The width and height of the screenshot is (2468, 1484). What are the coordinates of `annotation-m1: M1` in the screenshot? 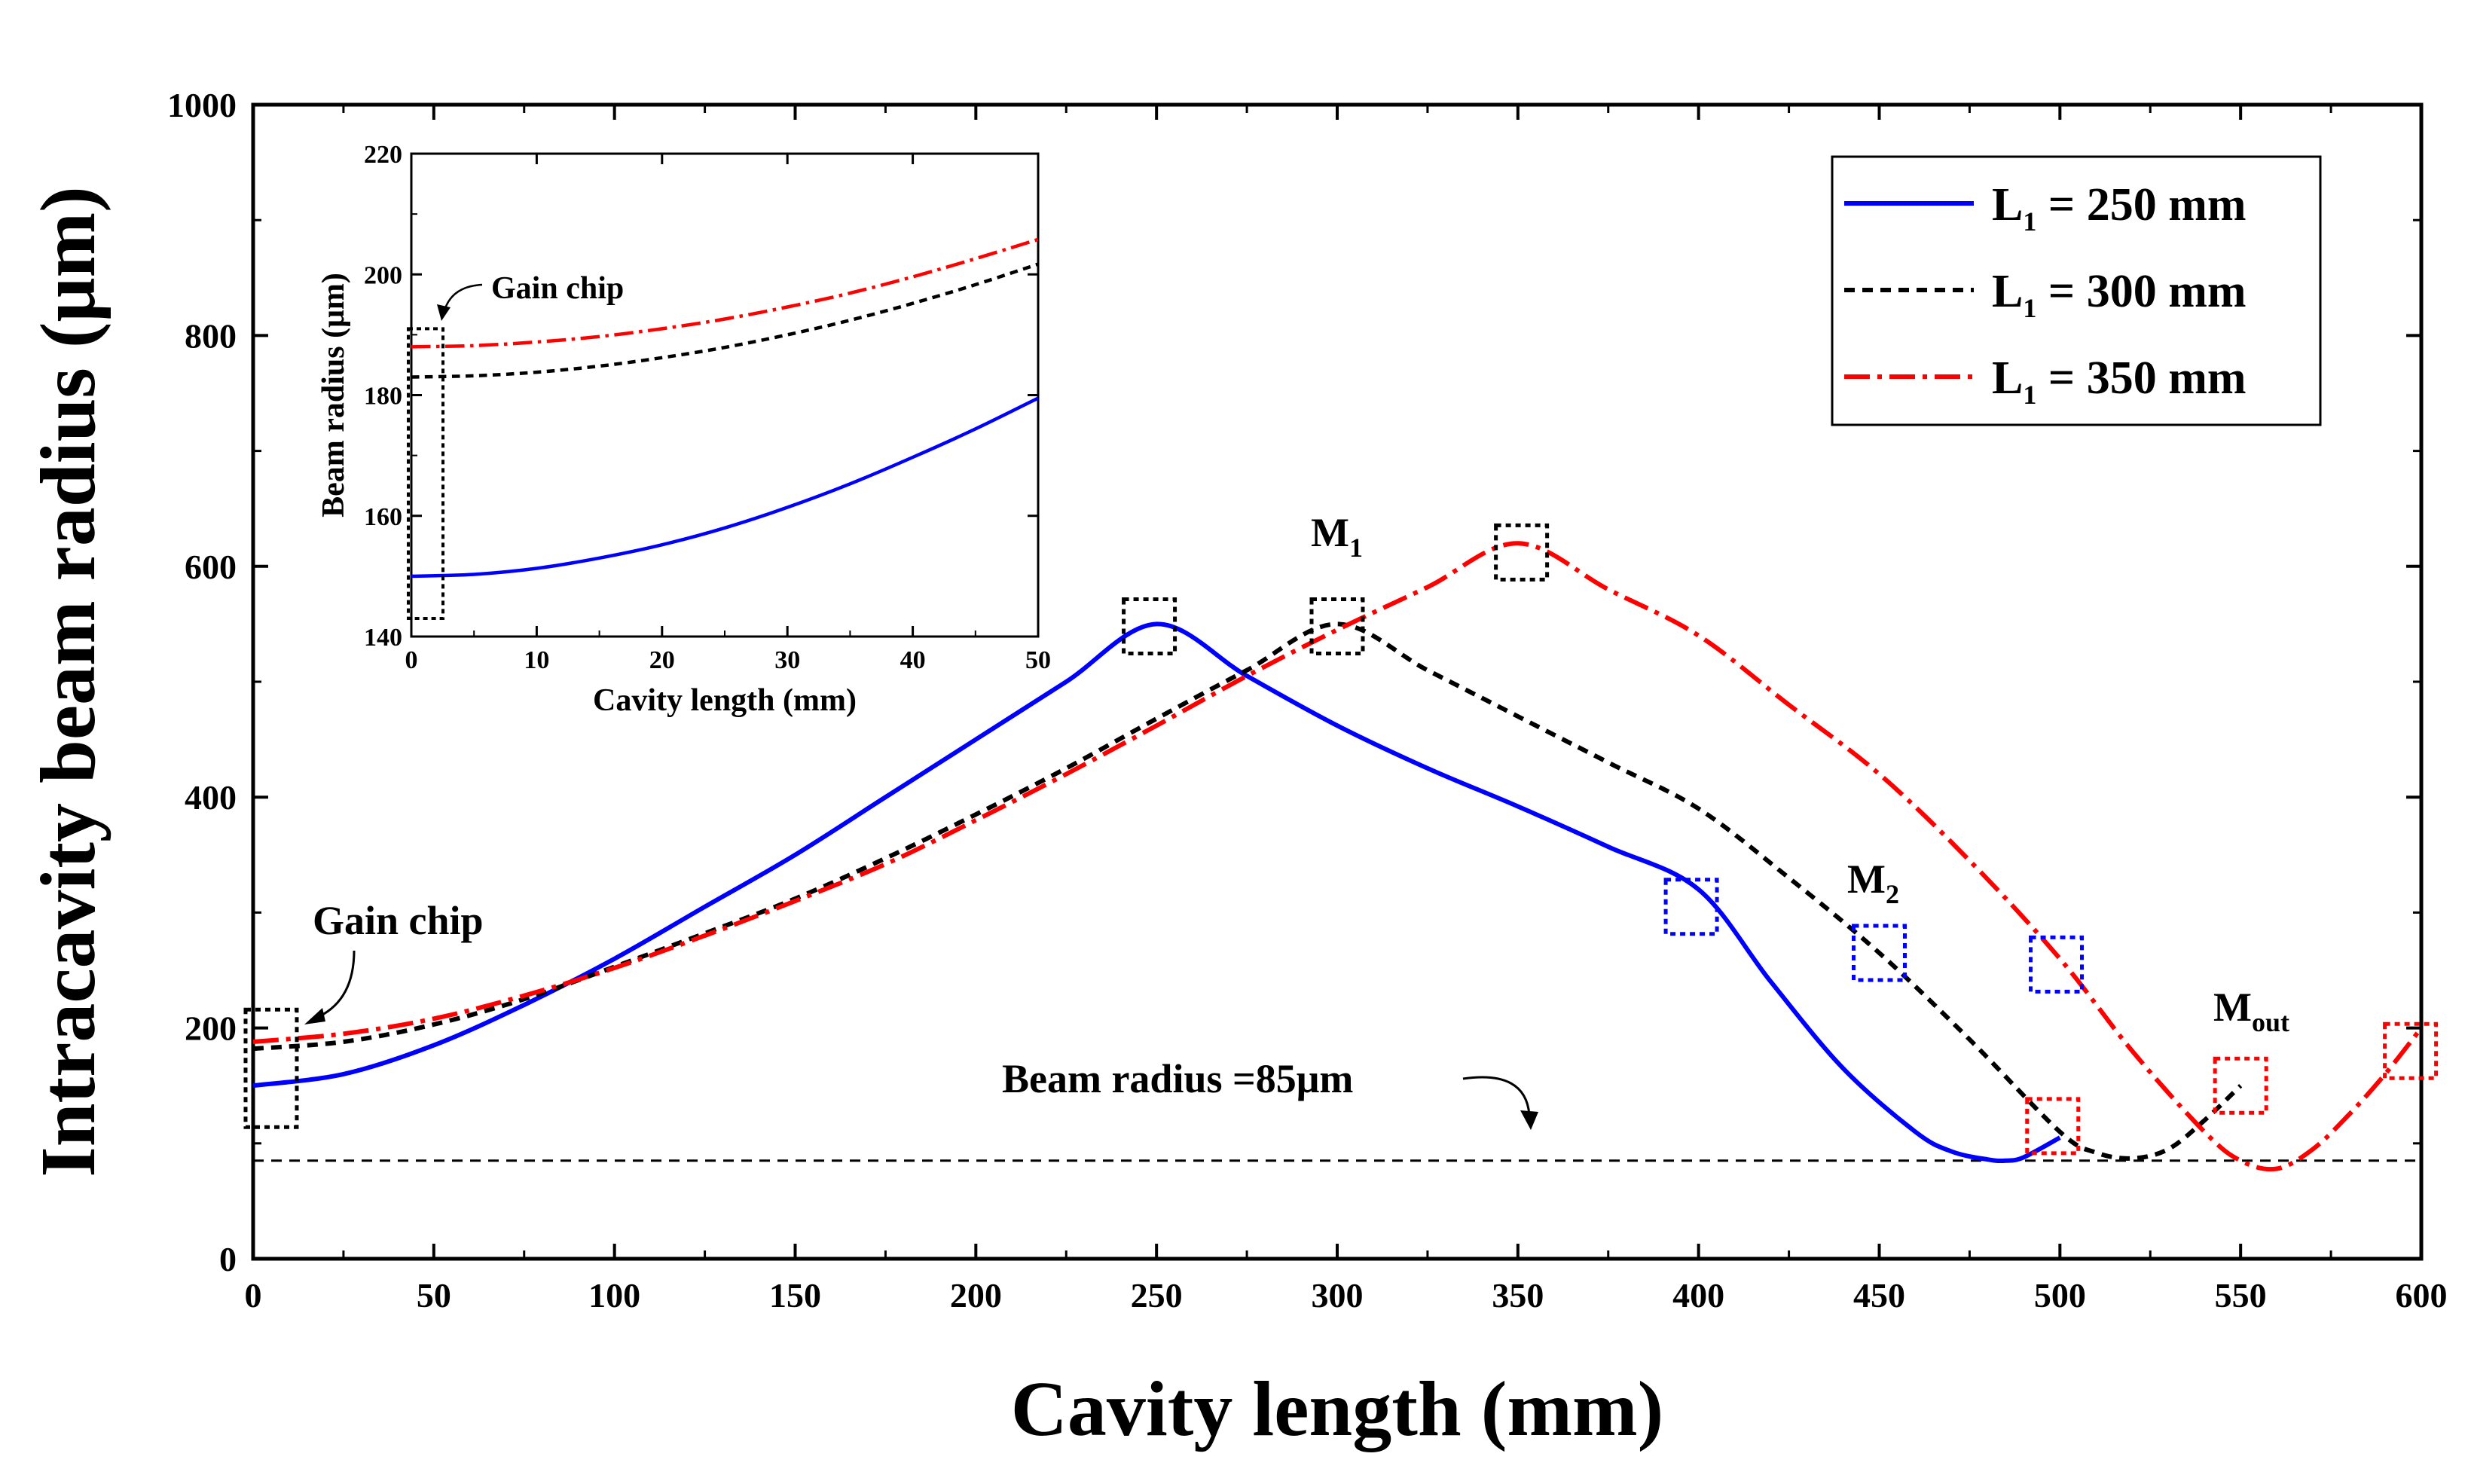 It's located at (1337, 536).